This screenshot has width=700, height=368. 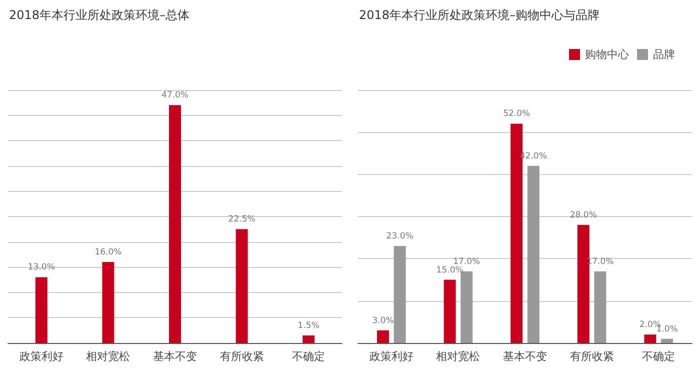 I want to click on chart-title: 2018年本行业所处政策环境–购物中心与品牌, so click(x=479, y=15).